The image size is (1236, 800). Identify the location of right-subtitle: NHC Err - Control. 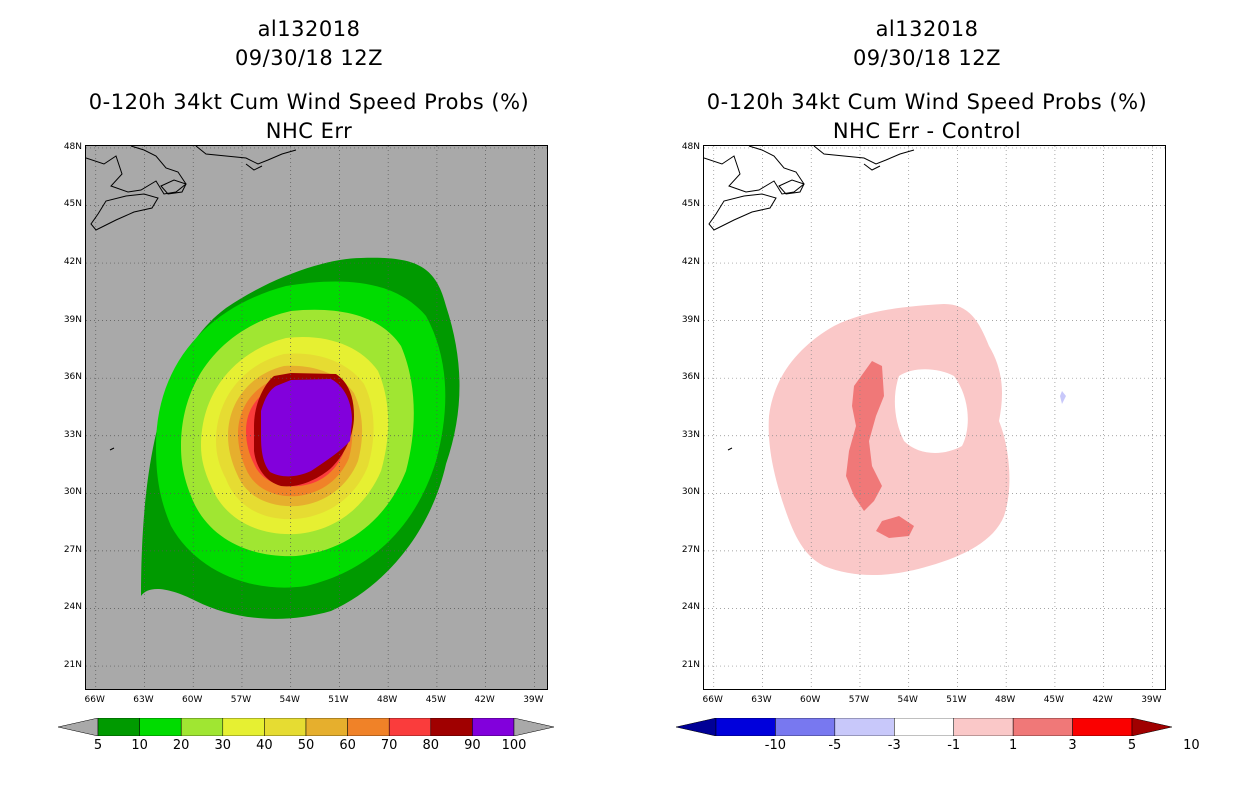
(927, 131).